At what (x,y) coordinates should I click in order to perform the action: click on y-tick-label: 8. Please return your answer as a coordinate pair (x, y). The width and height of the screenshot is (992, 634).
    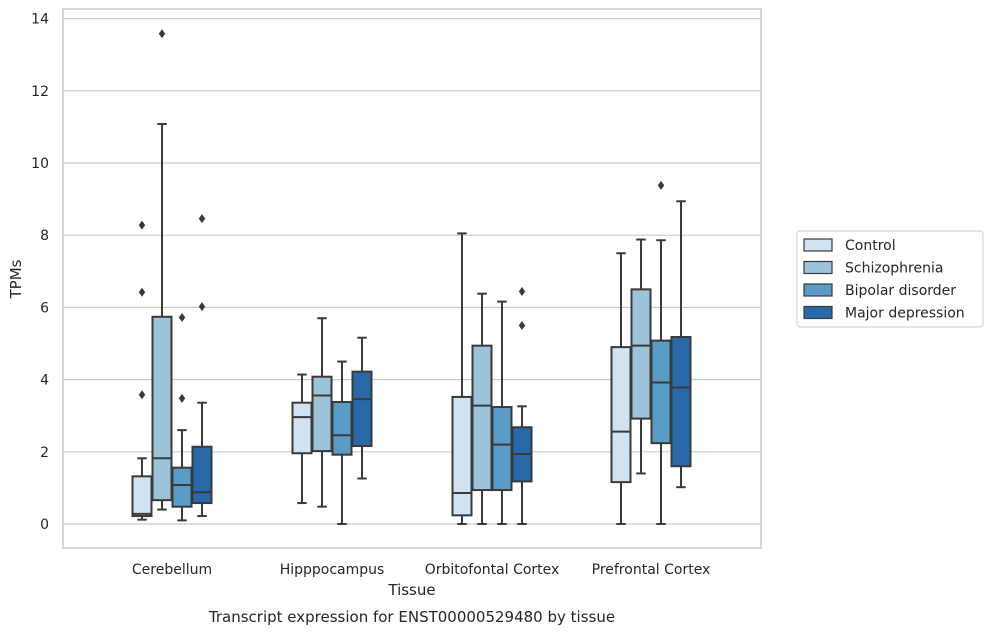
    Looking at the image, I should click on (44, 236).